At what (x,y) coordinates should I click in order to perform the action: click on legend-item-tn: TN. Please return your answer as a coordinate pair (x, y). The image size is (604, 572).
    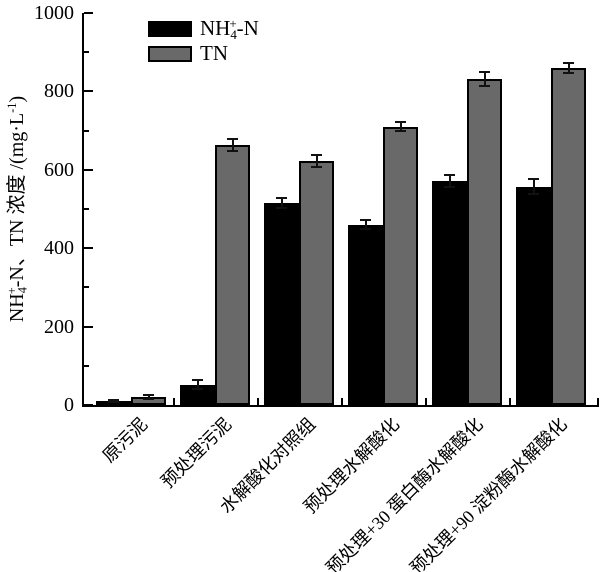
    Looking at the image, I should click on (203, 53).